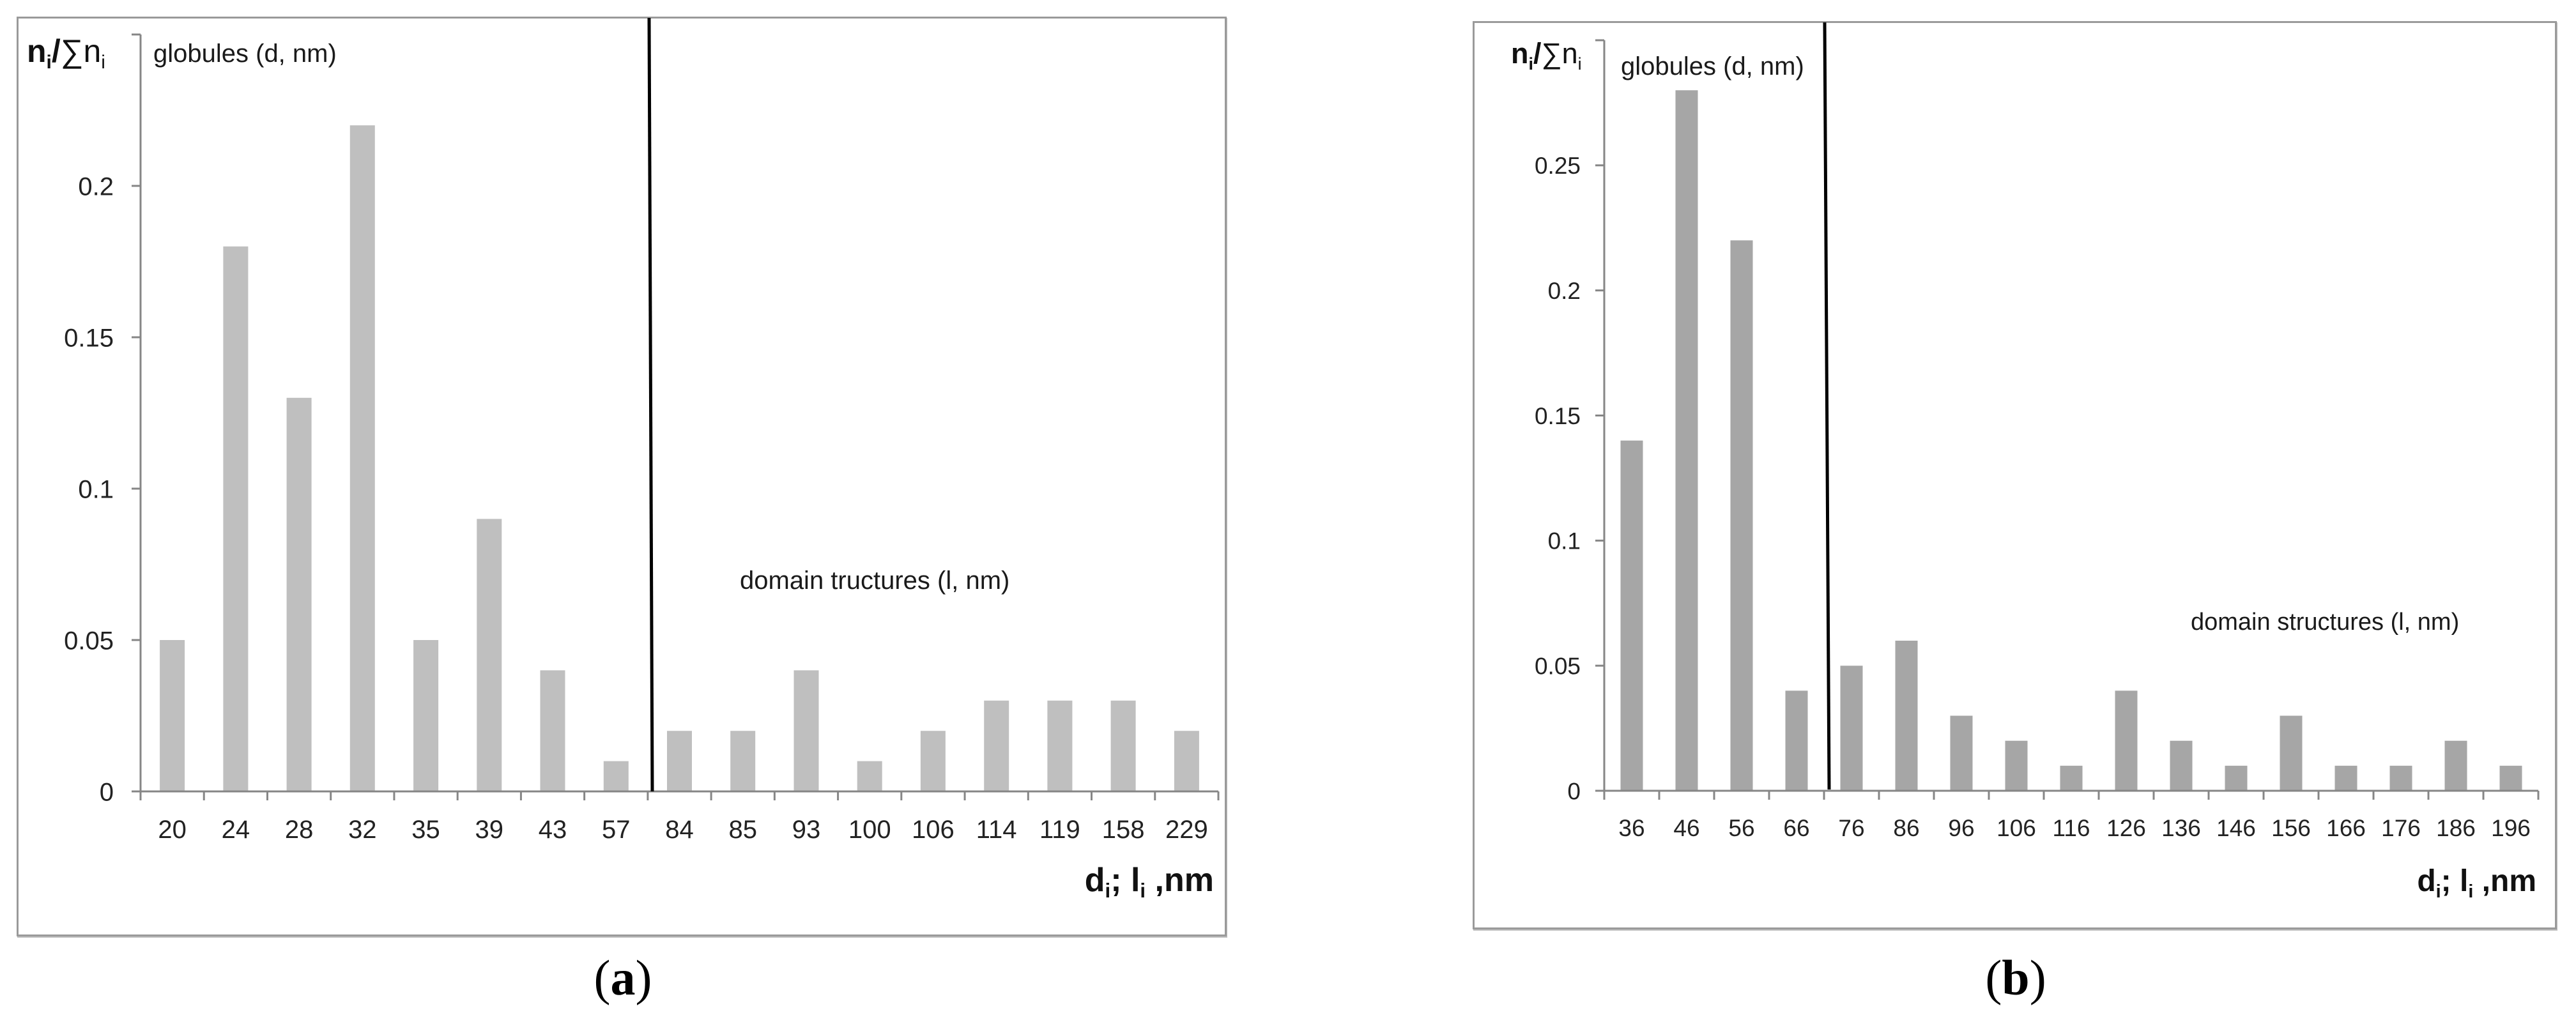  I want to click on x-tick-label: 116, so click(2071, 828).